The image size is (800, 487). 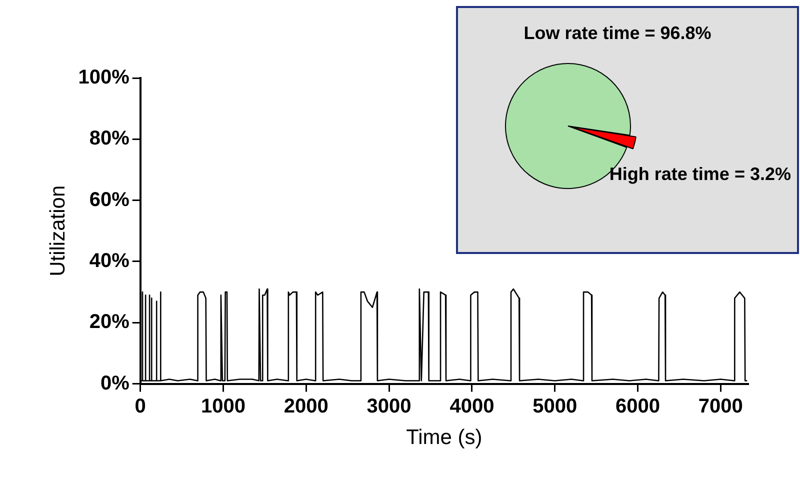 I want to click on y-tick-label: 100%, so click(x=104, y=77).